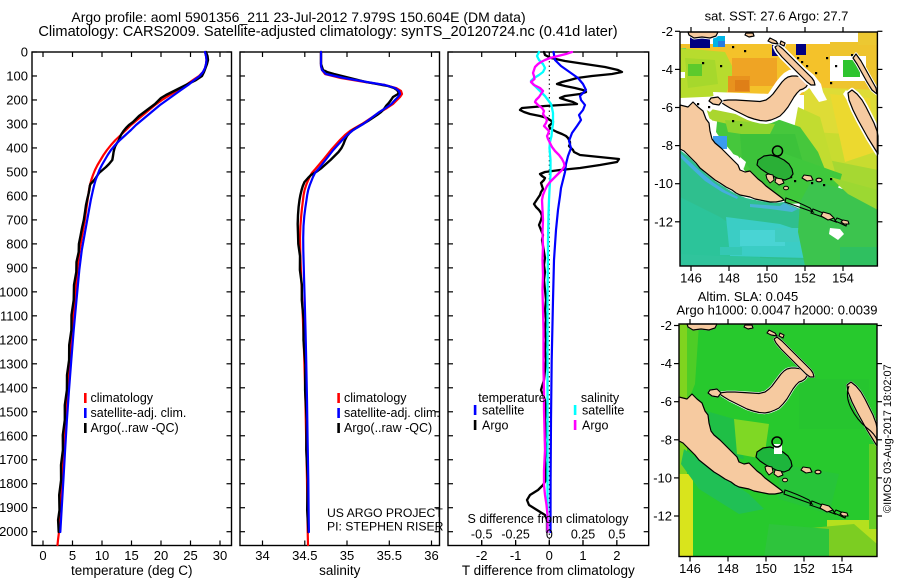 The image size is (900, 580). What do you see at coordinates (14, 387) in the screenshot?
I see `svg-text: 1400` at bounding box center [14, 387].